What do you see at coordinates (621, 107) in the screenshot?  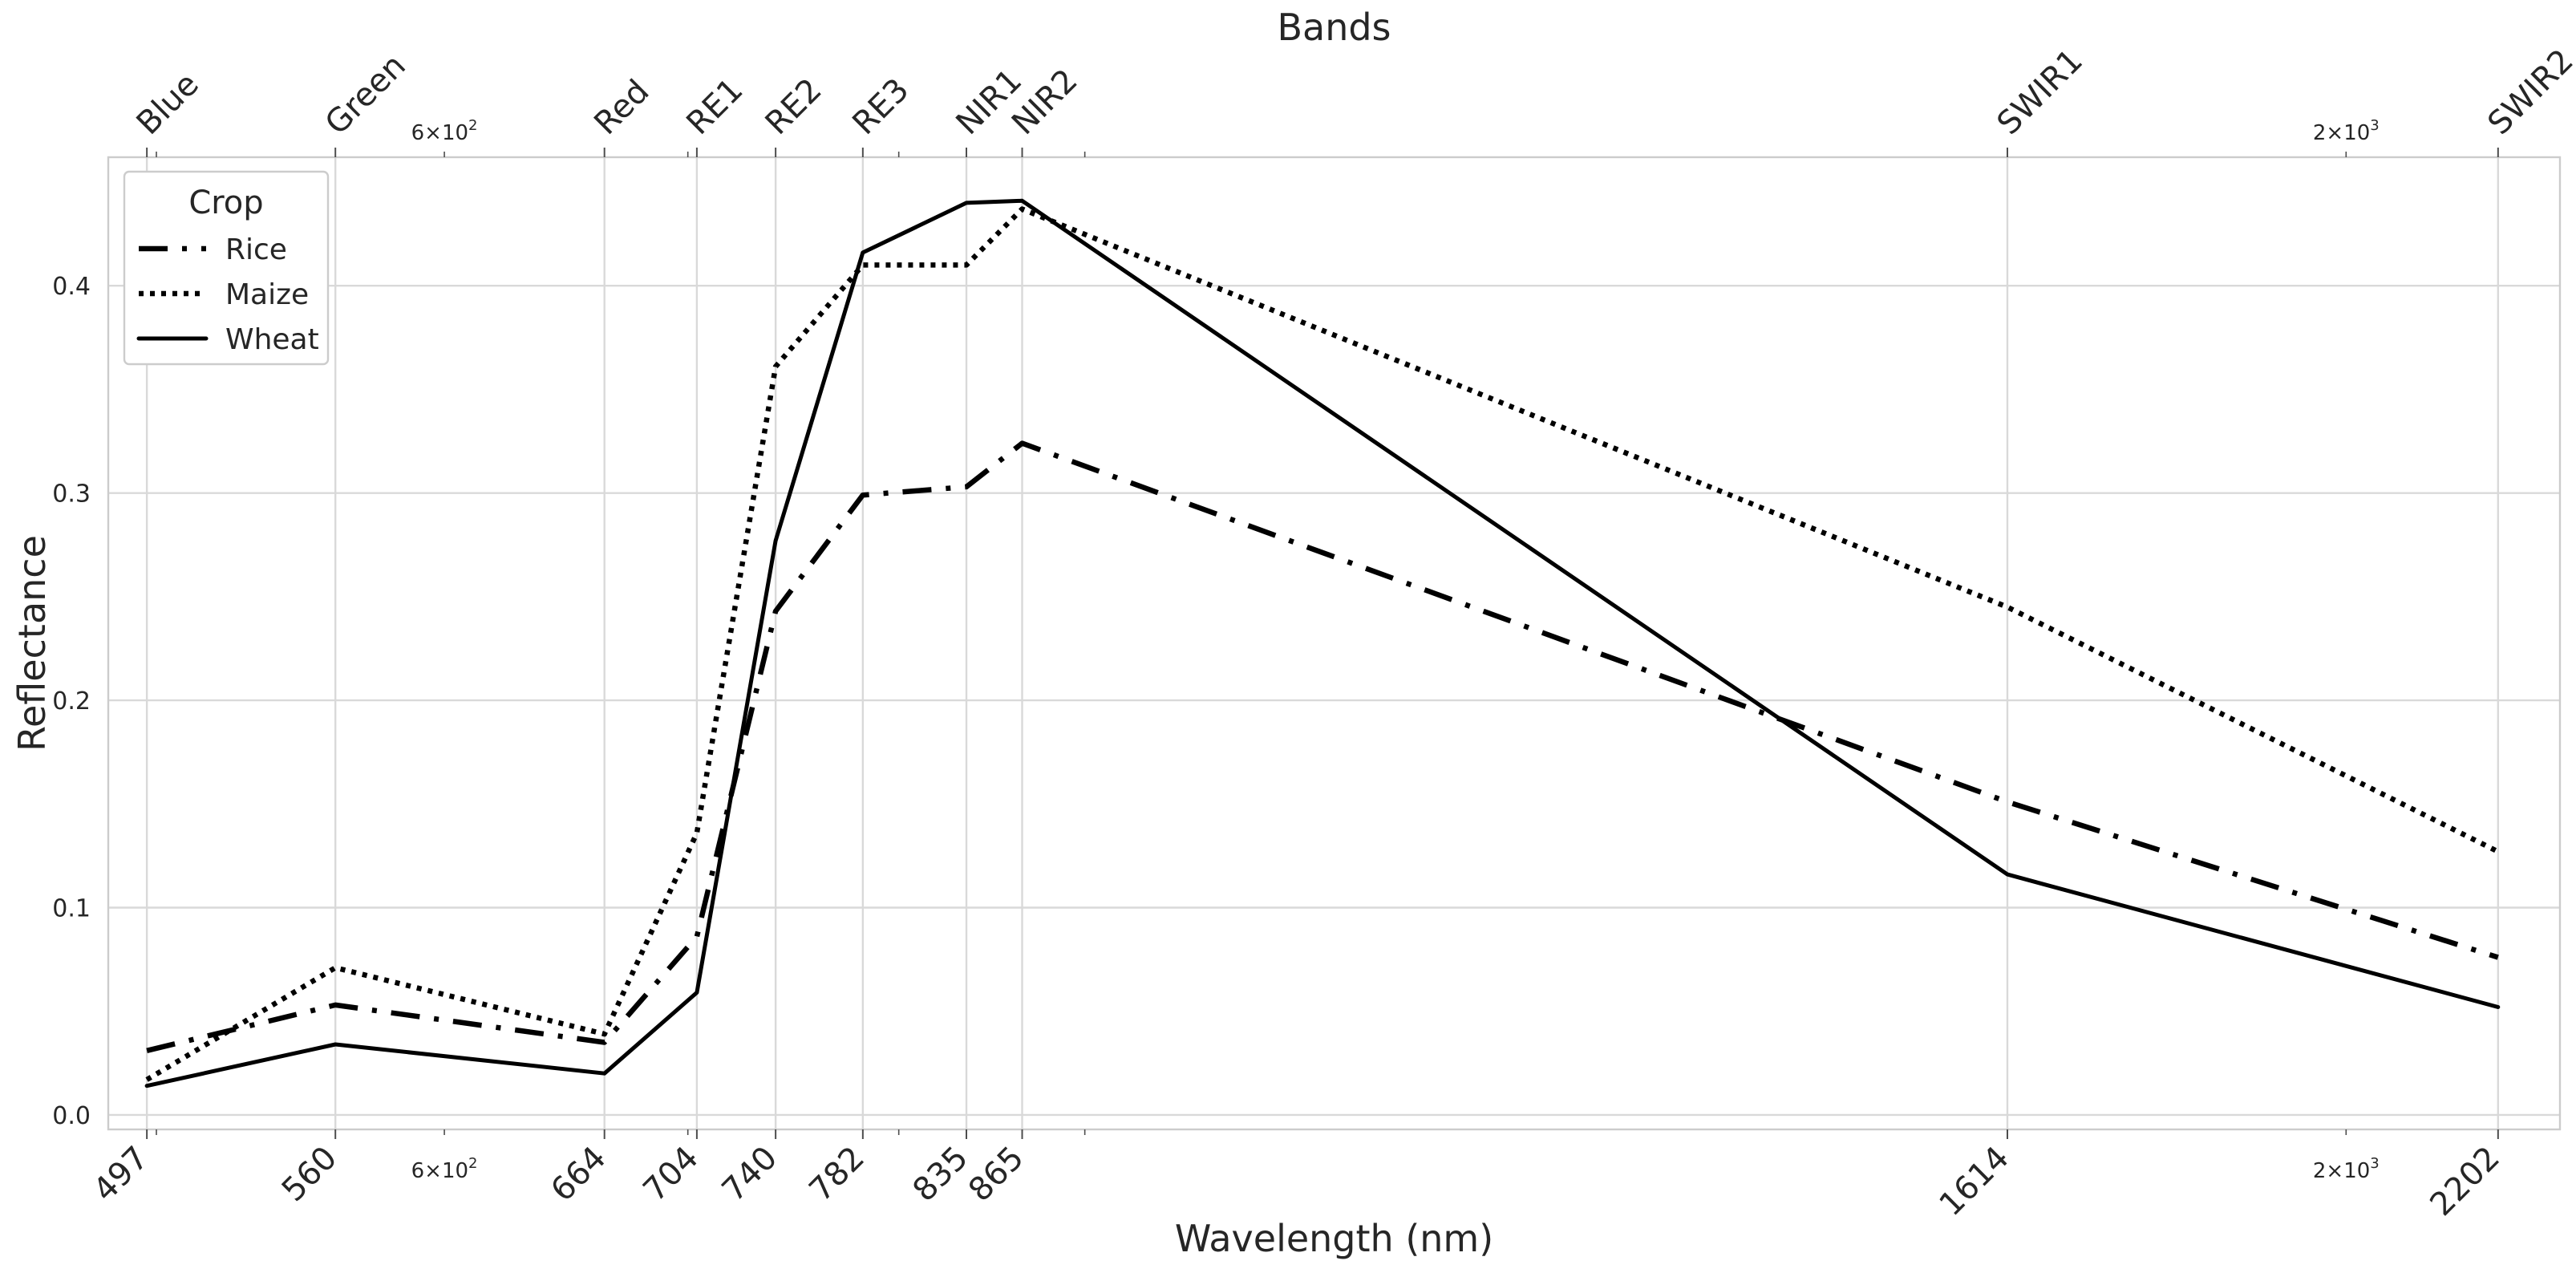 I see `band-label: Red` at bounding box center [621, 107].